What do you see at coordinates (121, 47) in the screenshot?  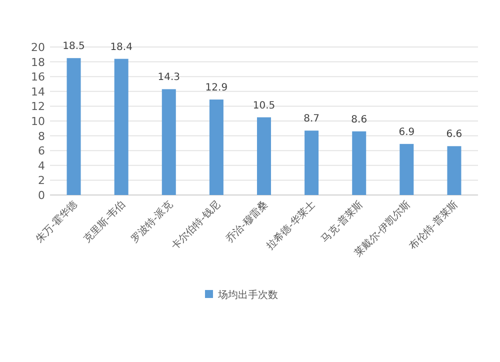 I see `data-label: 18.4` at bounding box center [121, 47].